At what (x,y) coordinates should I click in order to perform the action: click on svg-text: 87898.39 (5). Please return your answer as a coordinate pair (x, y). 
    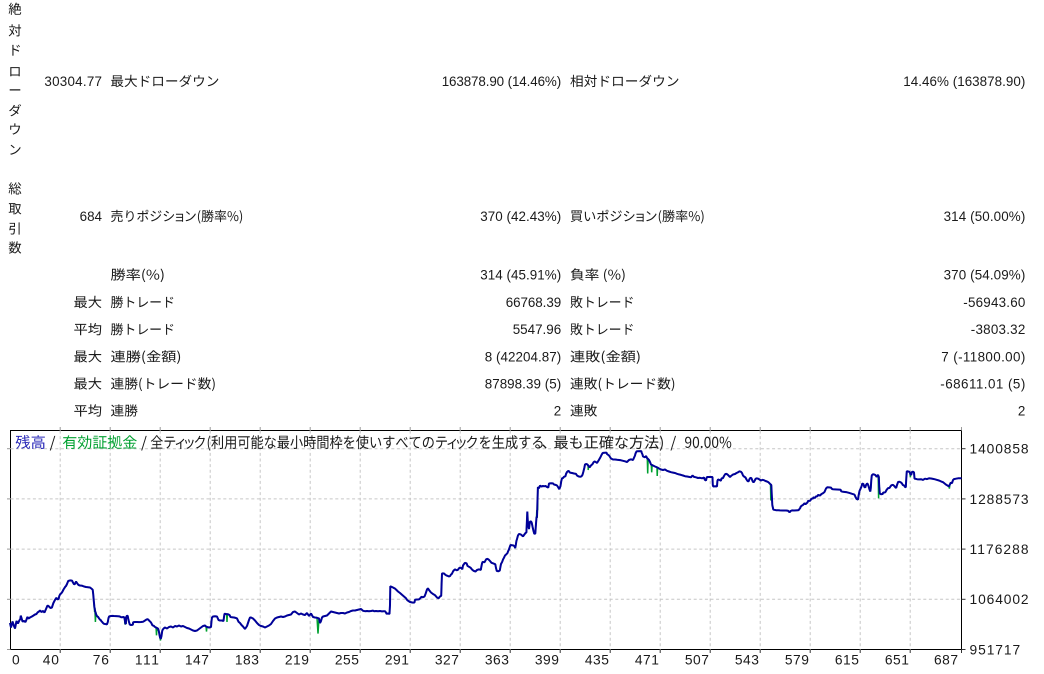
    Looking at the image, I should click on (523, 384).